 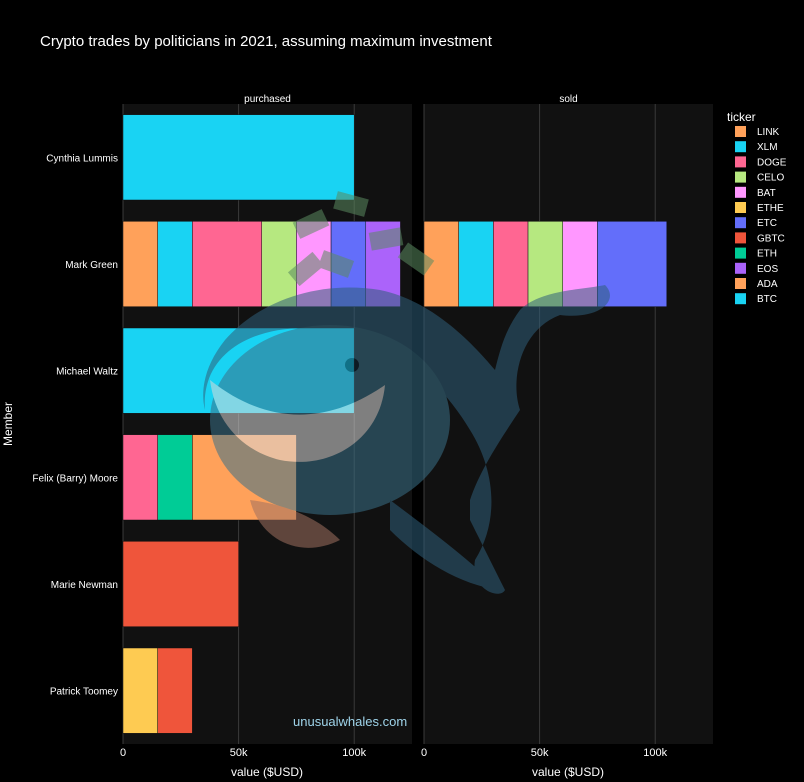 What do you see at coordinates (771, 238) in the screenshot?
I see `legend-label: GBTC` at bounding box center [771, 238].